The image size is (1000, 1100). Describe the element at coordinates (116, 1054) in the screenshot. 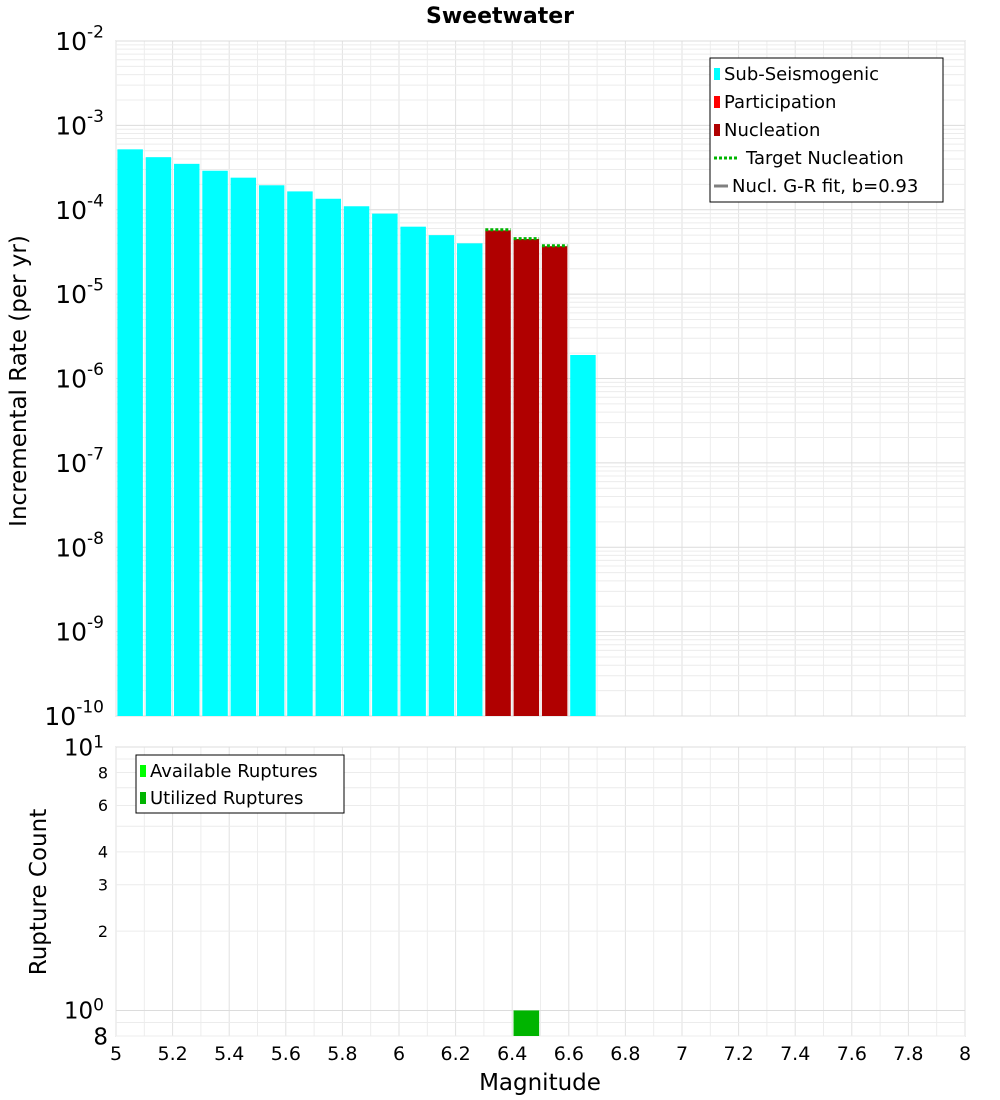

I see `x-tick-label: 5` at that location.